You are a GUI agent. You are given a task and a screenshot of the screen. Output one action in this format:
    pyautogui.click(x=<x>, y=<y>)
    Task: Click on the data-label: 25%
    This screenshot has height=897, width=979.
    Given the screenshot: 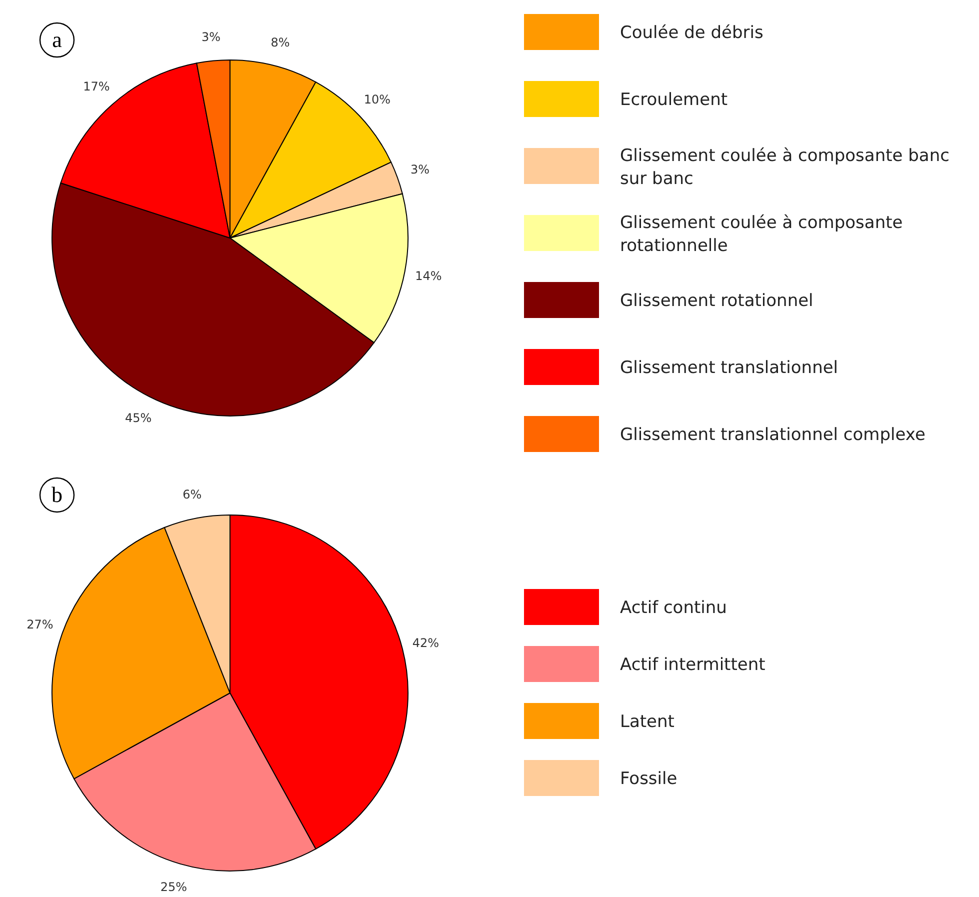 What is the action you would take?
    pyautogui.click(x=173, y=887)
    